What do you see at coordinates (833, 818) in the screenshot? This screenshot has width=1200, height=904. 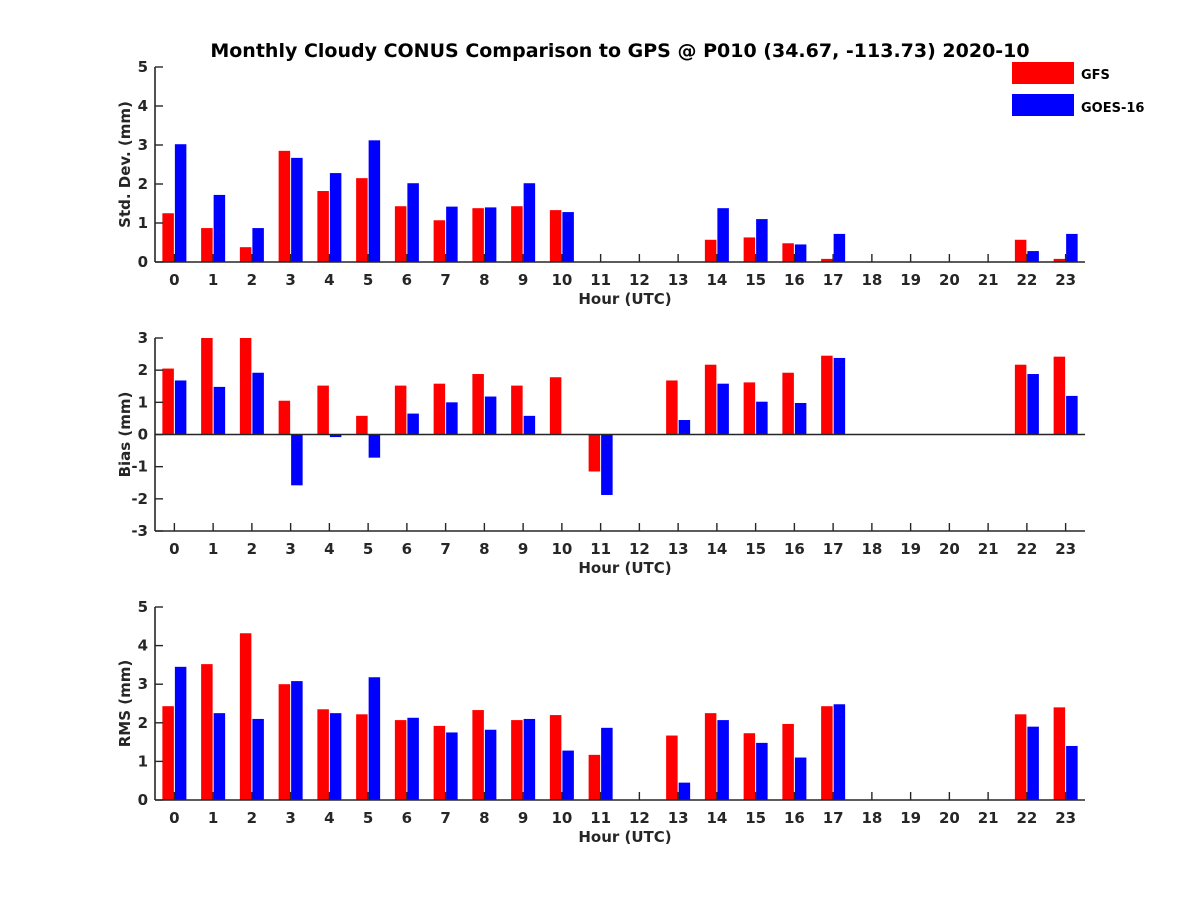 I see `x-tick-label: 17` at bounding box center [833, 818].